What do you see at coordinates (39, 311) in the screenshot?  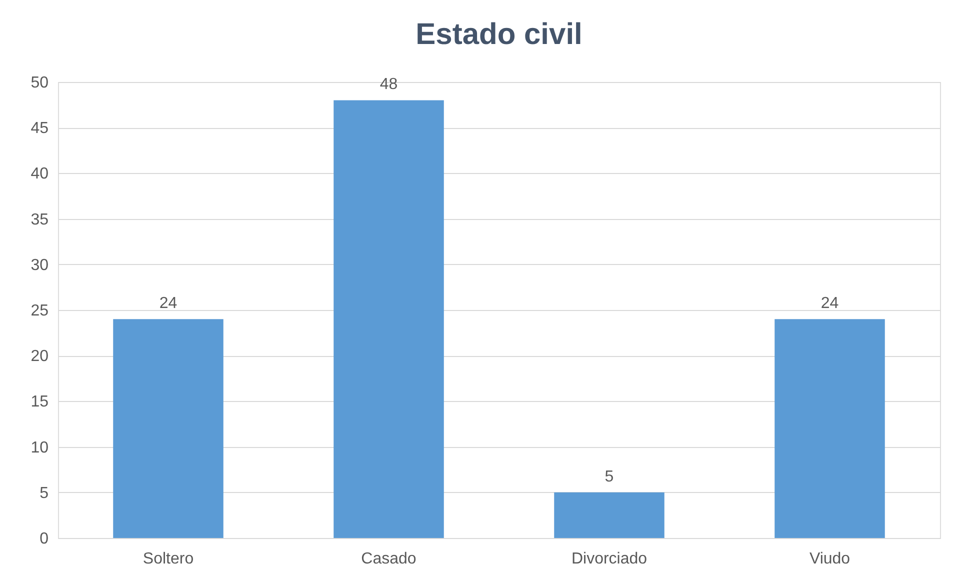 I see `y-tick-label: 25` at bounding box center [39, 311].